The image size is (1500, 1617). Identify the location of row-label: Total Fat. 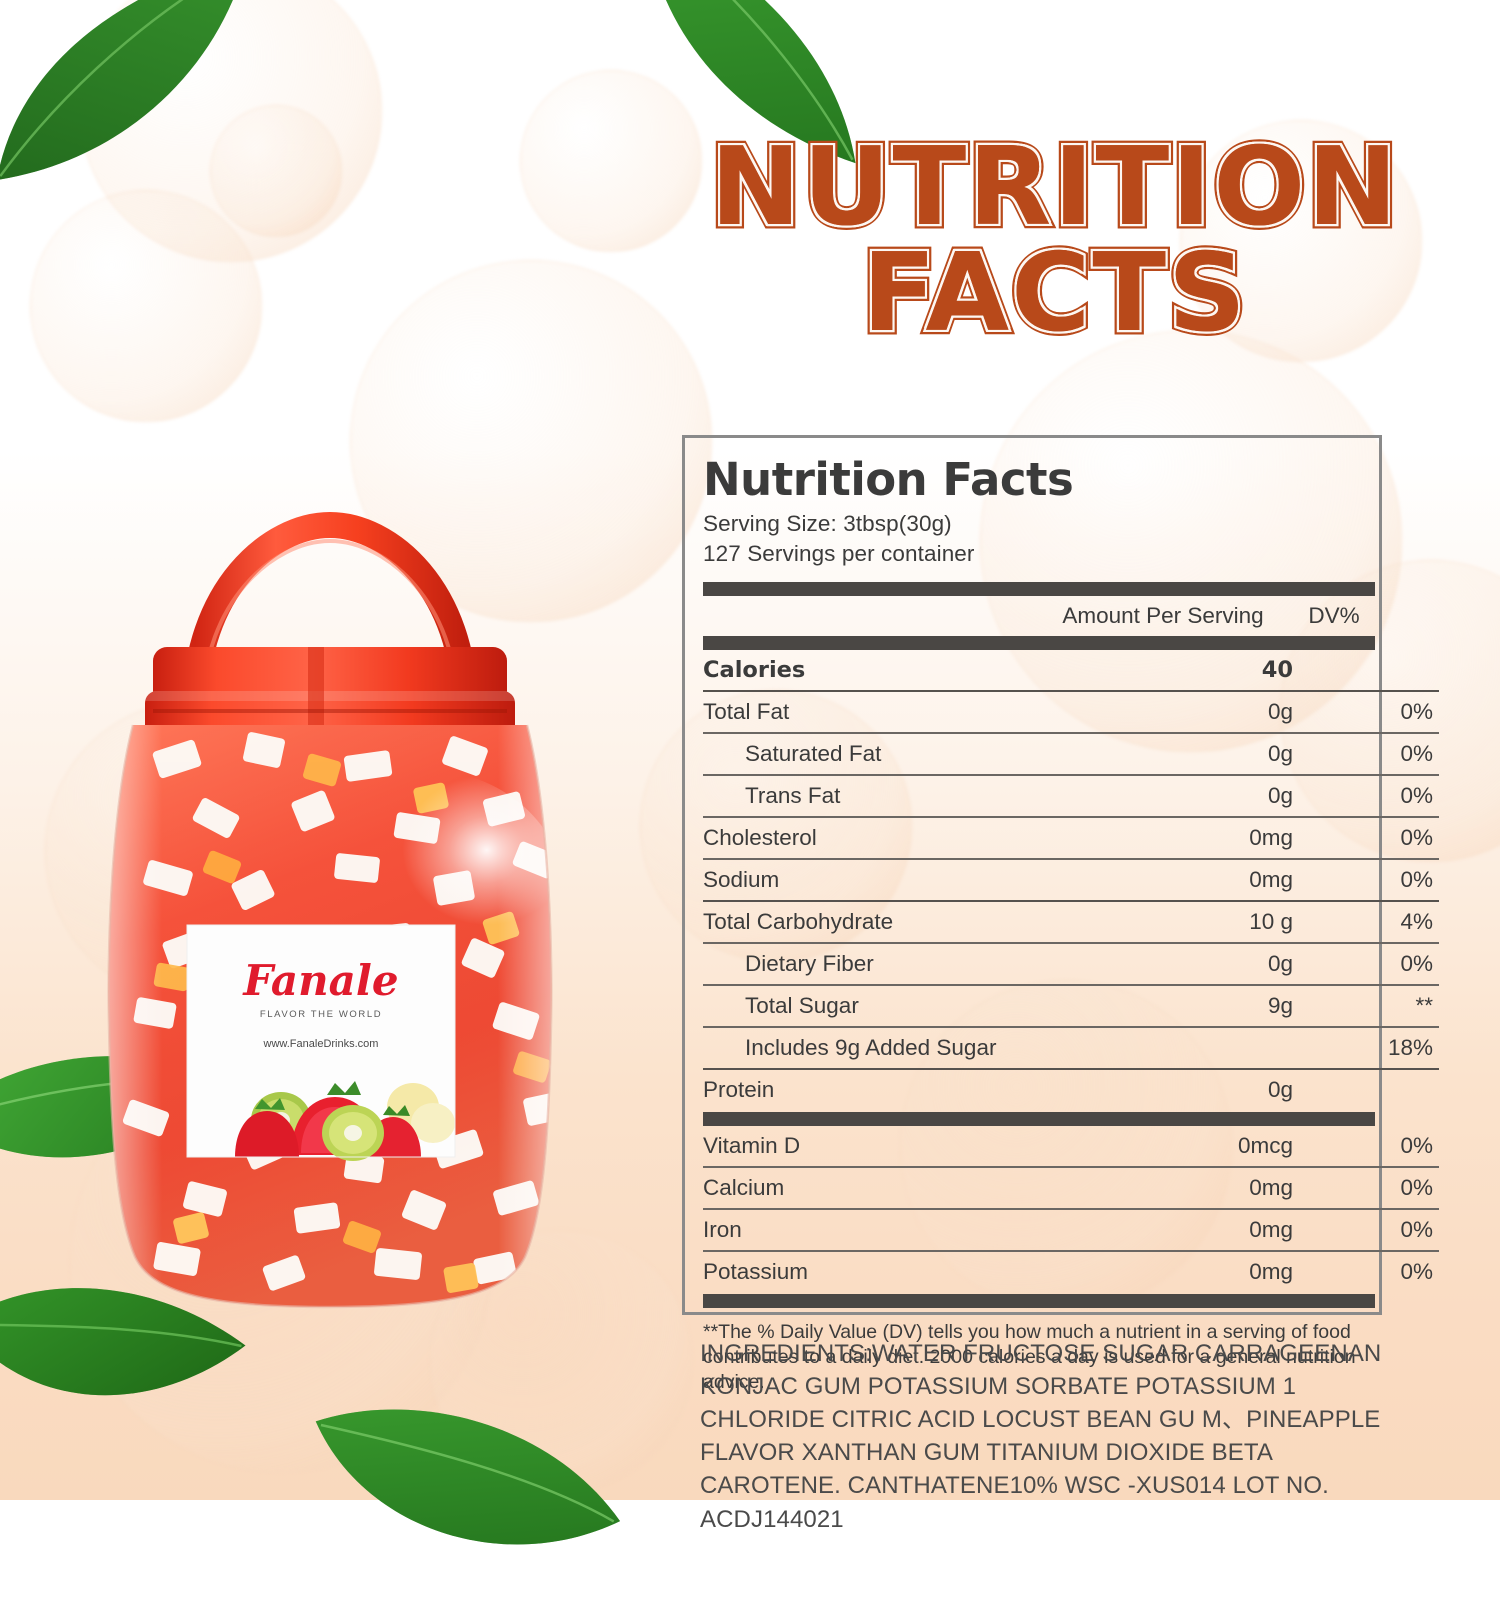
(868, 712).